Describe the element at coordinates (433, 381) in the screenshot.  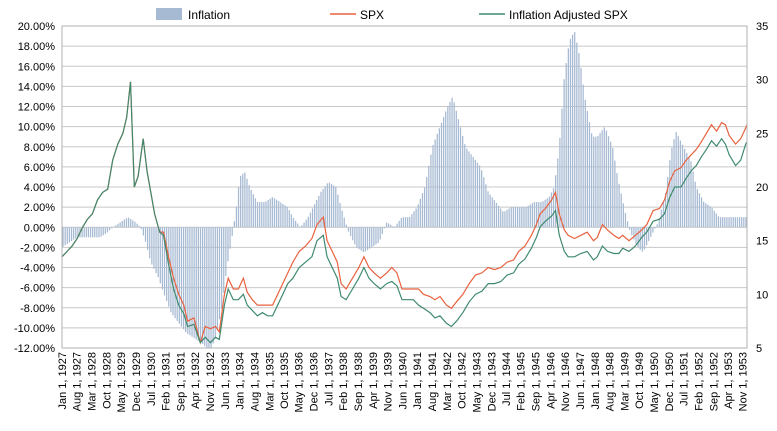
I see `x-tick-label: Aug 1, 1941` at that location.